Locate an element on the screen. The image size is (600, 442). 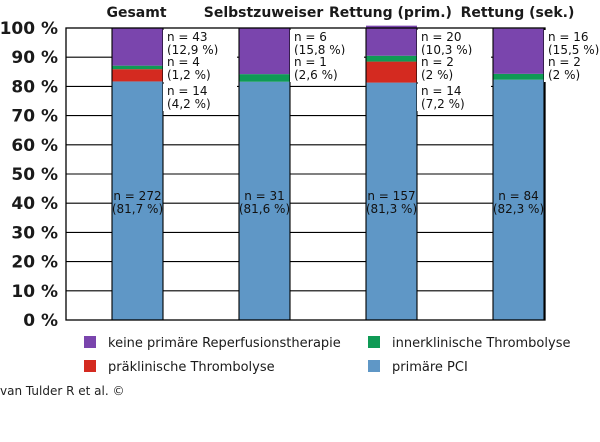
data-label: n = 31(81,6 %) is located at coordinates (264, 202).